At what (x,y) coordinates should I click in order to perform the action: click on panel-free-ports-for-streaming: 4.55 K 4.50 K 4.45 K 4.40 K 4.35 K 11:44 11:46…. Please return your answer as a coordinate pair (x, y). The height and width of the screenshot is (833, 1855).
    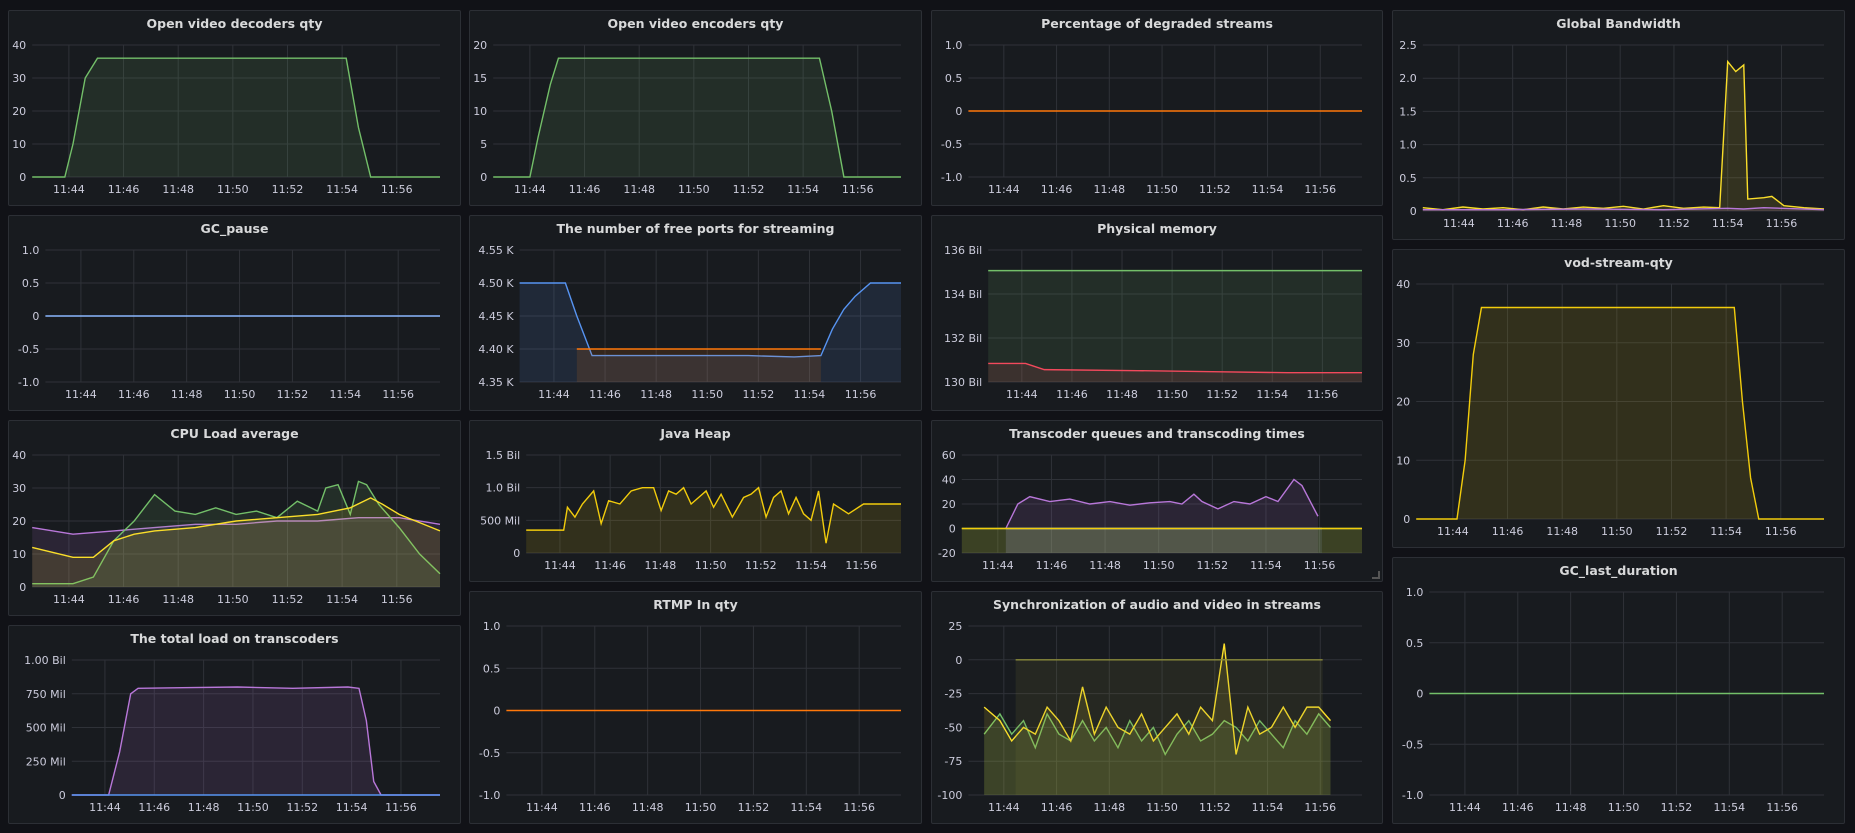
    Looking at the image, I should click on (695, 313).